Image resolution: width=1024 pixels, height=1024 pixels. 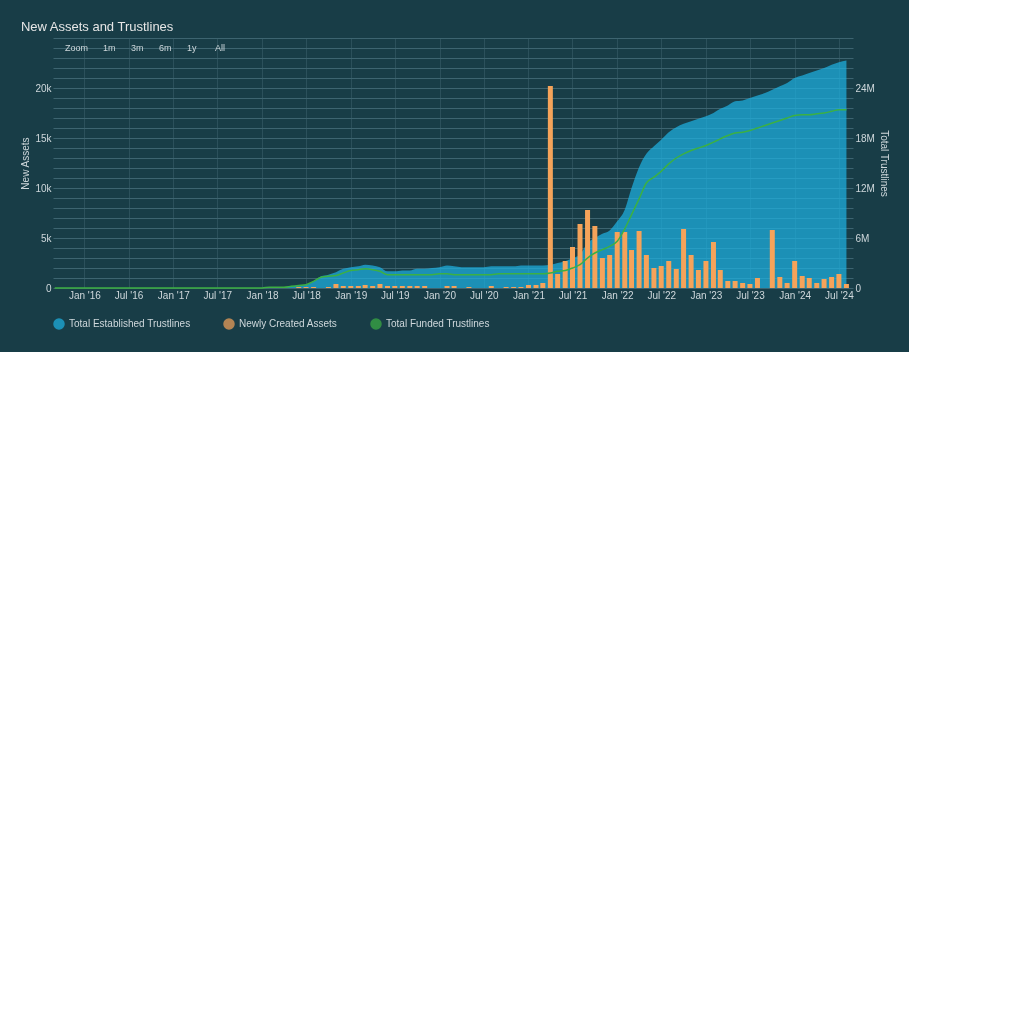 I want to click on y-tick-label: 5k, so click(x=46, y=238).